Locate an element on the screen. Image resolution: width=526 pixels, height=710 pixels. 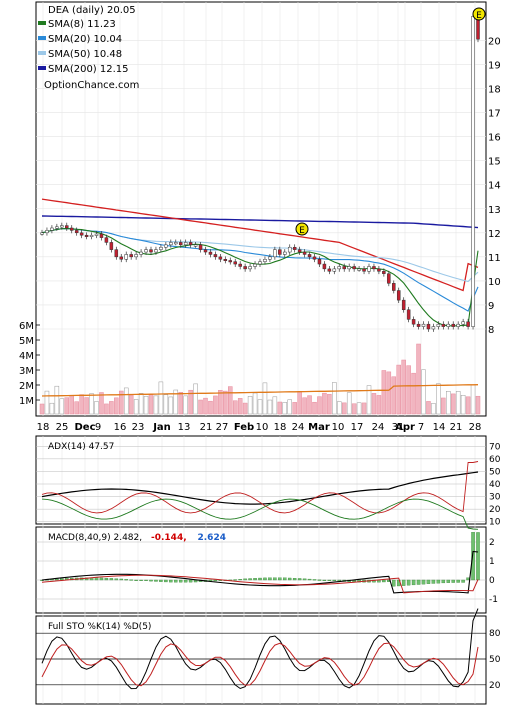
volume-tick-label: 5M is located at coordinates (26, 341).